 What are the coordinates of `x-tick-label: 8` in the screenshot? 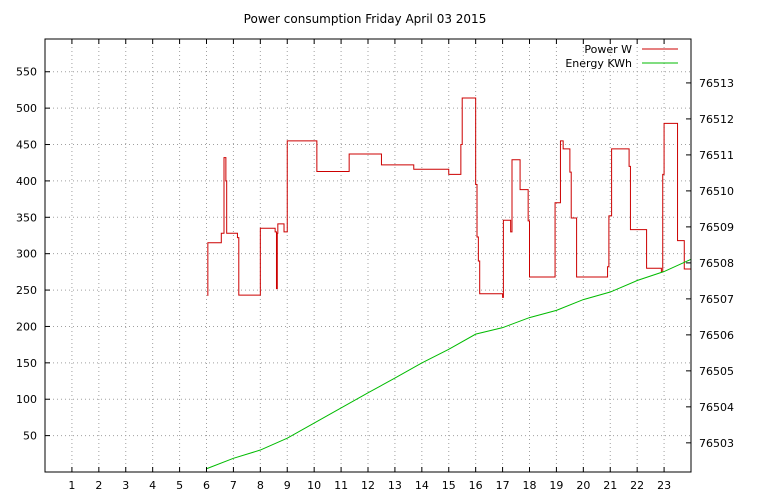 It's located at (260, 485).